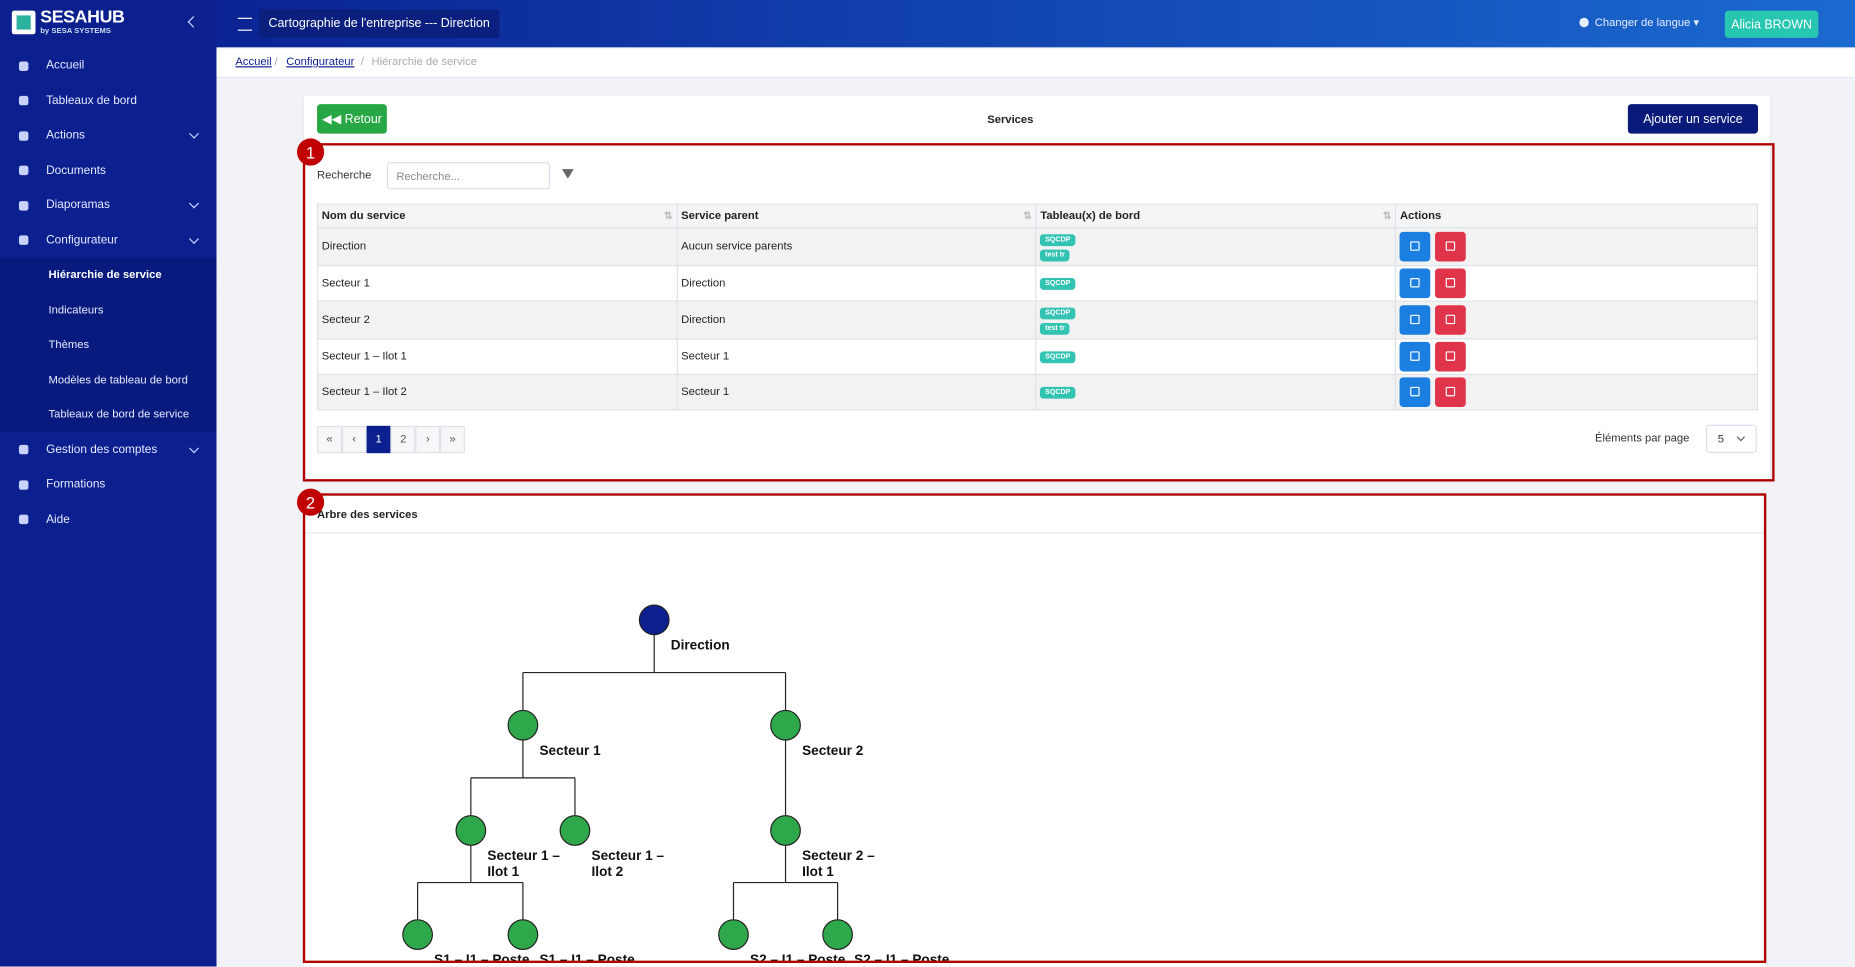 The height and width of the screenshot is (967, 1855). Describe the element at coordinates (65, 66) in the screenshot. I see `menu-label: Accueil` at that location.